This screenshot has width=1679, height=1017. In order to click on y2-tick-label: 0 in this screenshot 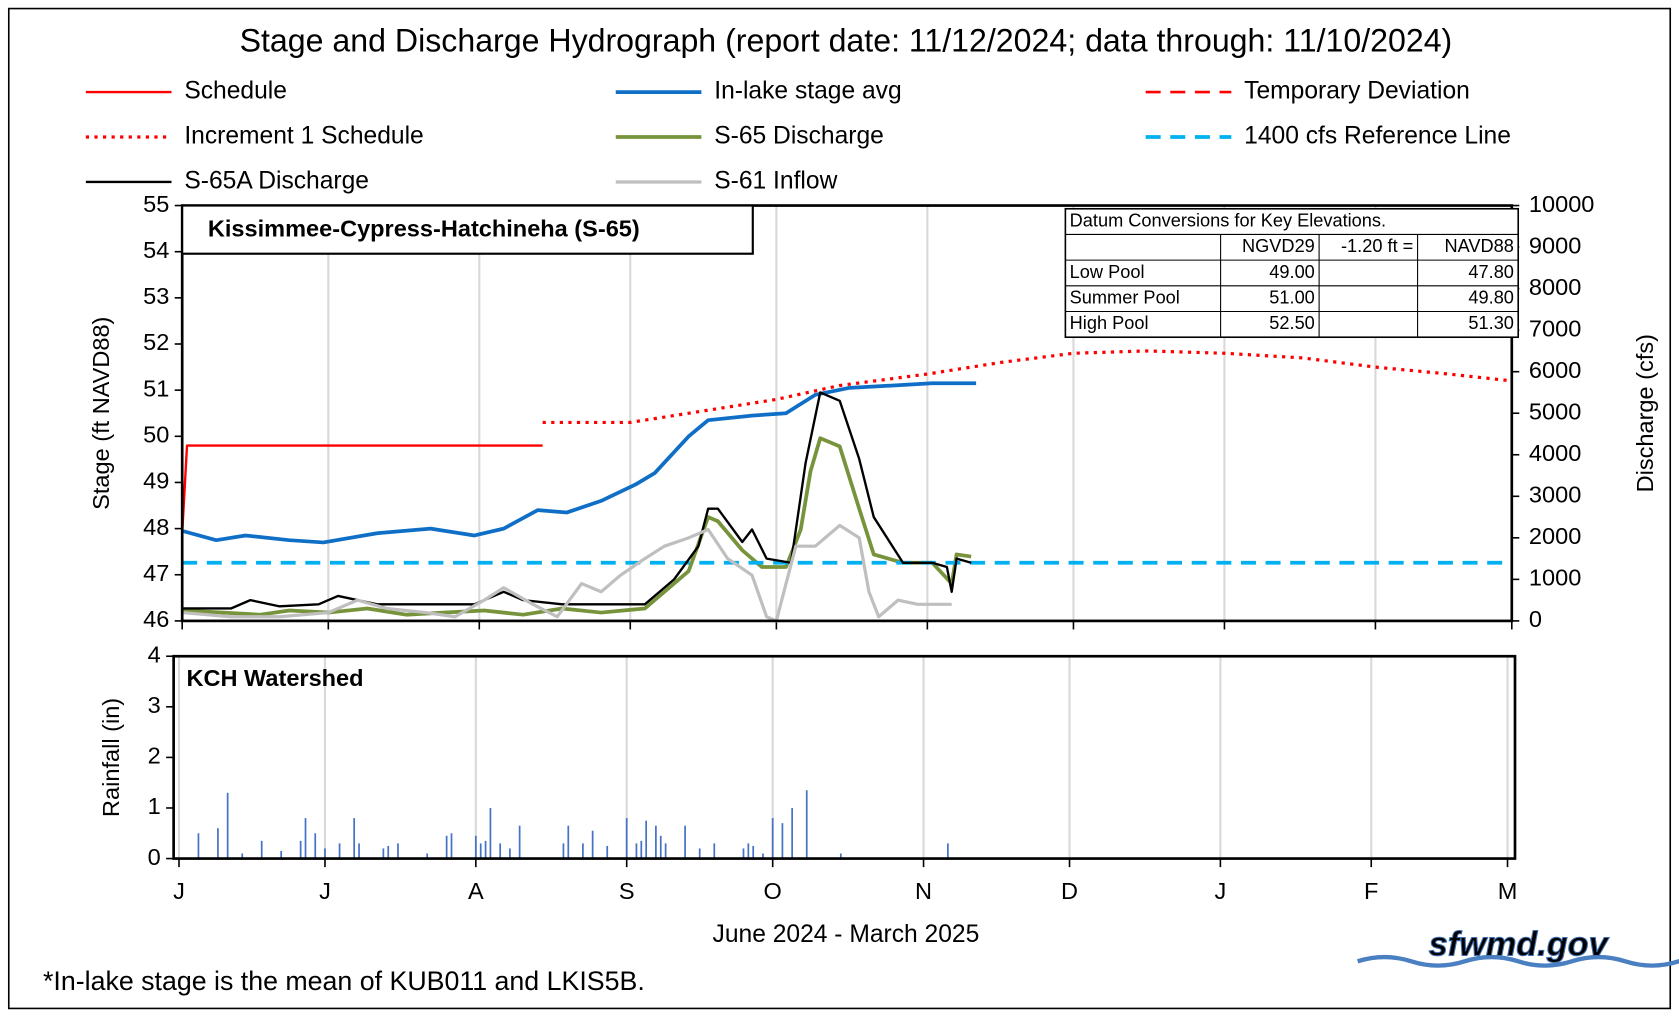, I will do `click(1535, 619)`.